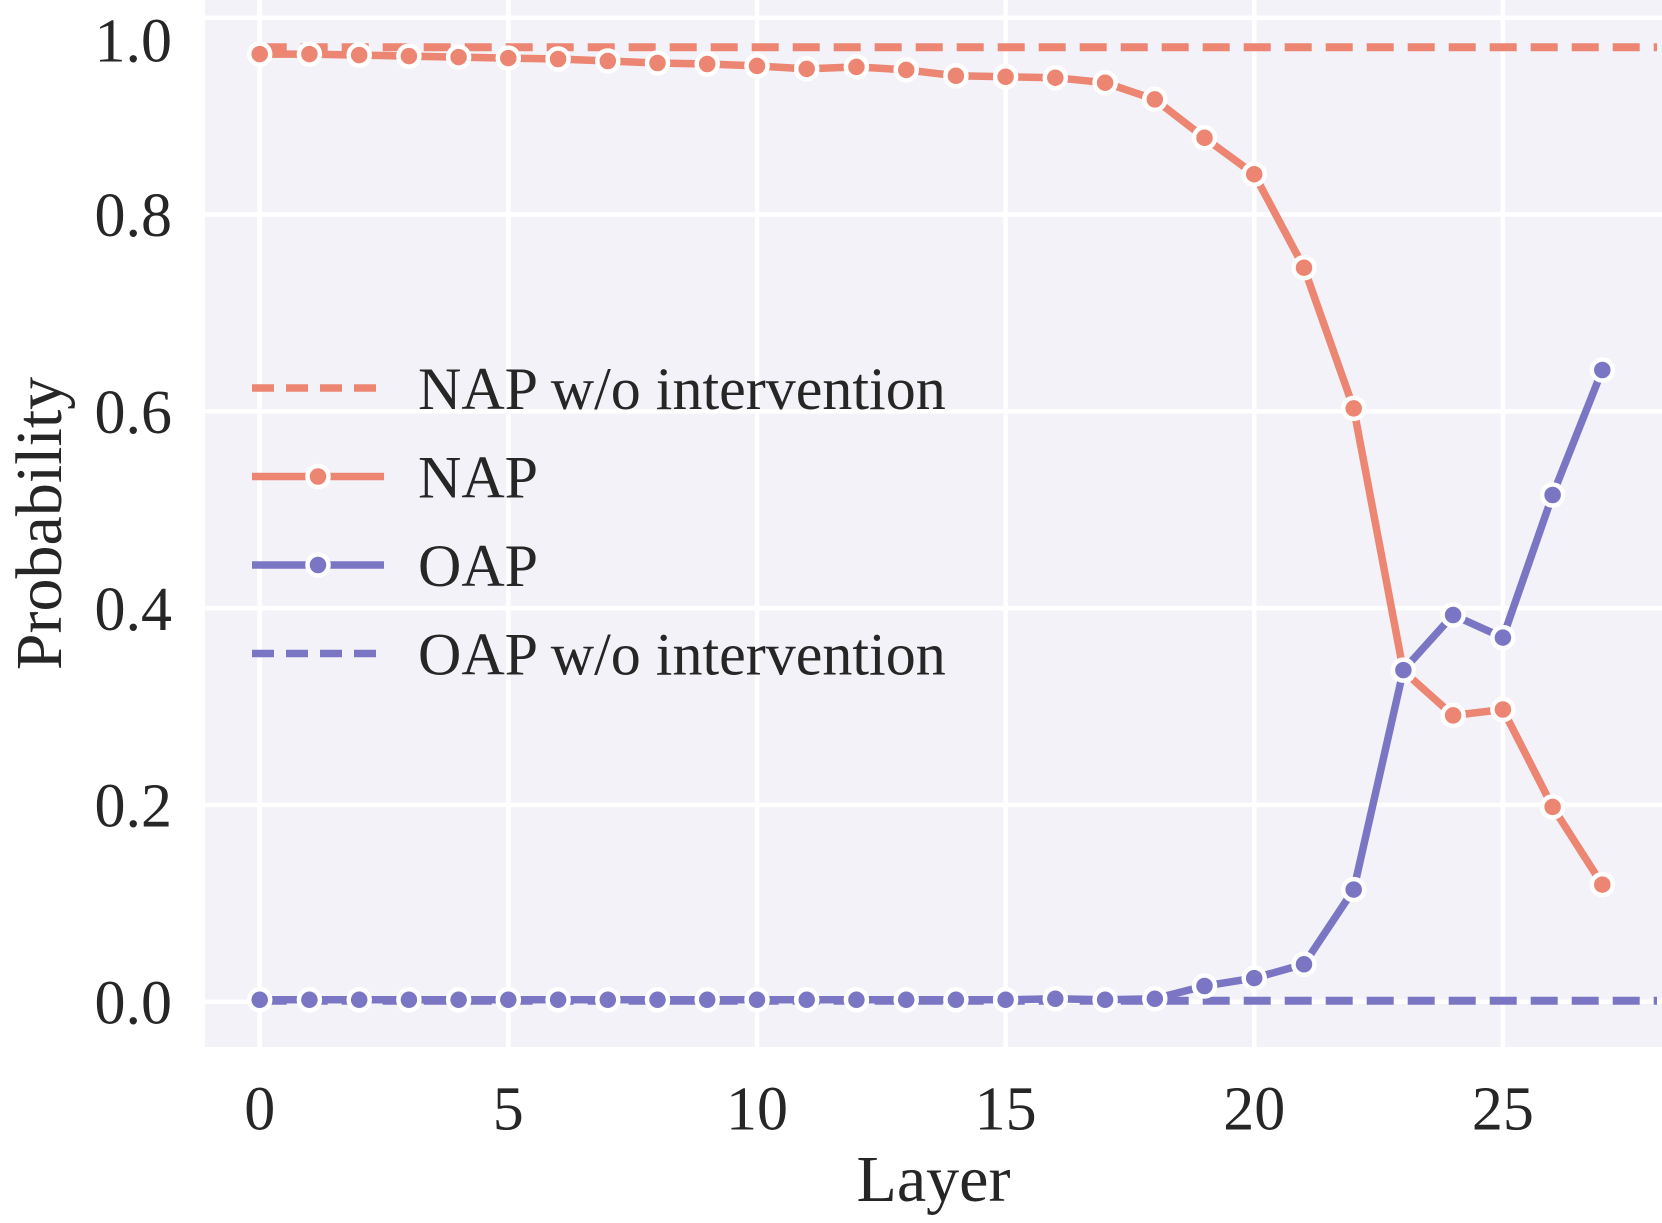  What do you see at coordinates (682, 655) in the screenshot?
I see `legend-label-oap-w-o-intervention: OAP w/o intervention` at bounding box center [682, 655].